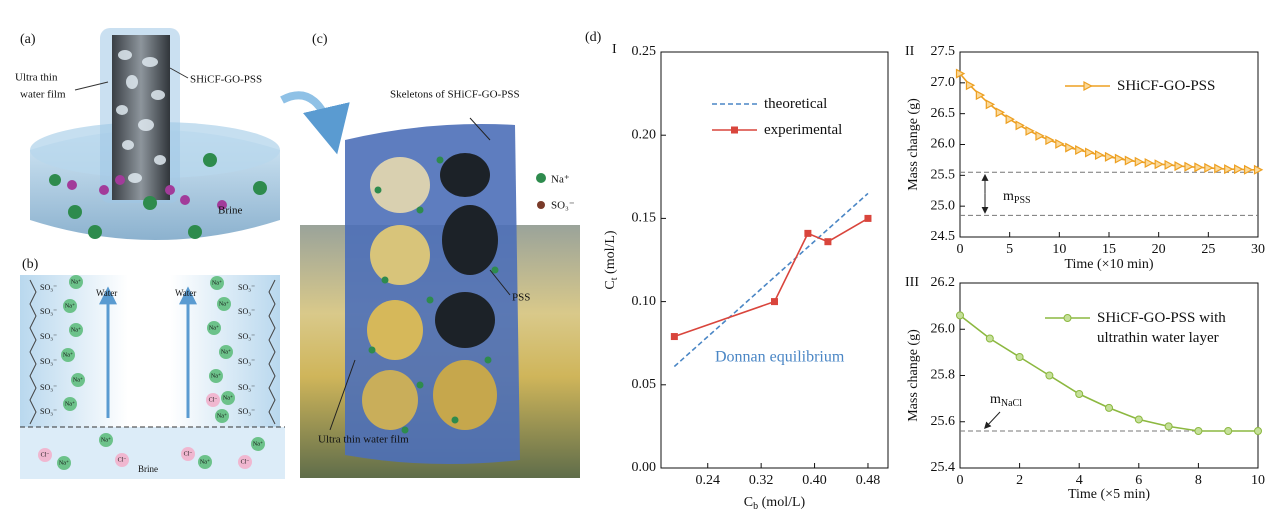 This screenshot has width=1269, height=522. I want to click on y-tick-label: 25.5, so click(943, 175).